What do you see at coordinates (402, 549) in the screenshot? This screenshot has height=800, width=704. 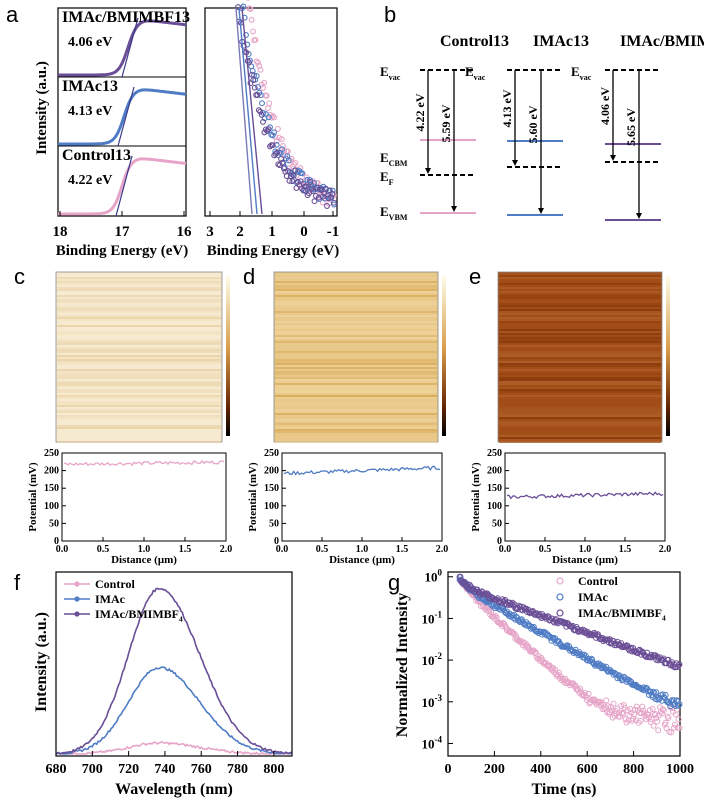 I see `kpfm-xtick-label: 1.5` at bounding box center [402, 549].